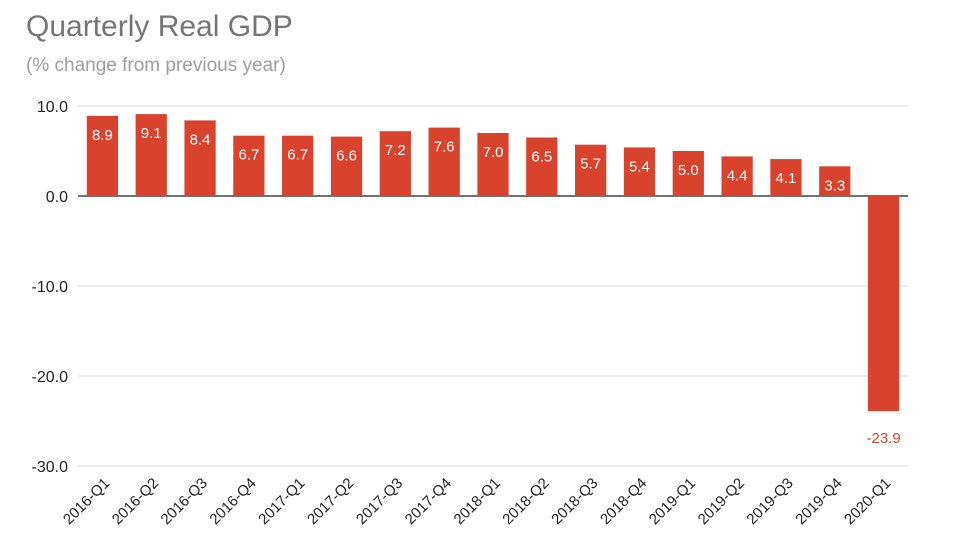  I want to click on data-label: 7.2, so click(395, 150).